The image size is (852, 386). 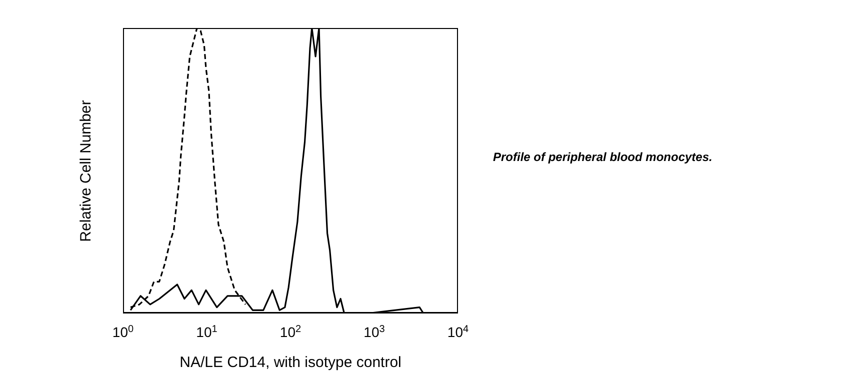 I want to click on x-tick-label: 10$^{2}$, so click(x=291, y=332).